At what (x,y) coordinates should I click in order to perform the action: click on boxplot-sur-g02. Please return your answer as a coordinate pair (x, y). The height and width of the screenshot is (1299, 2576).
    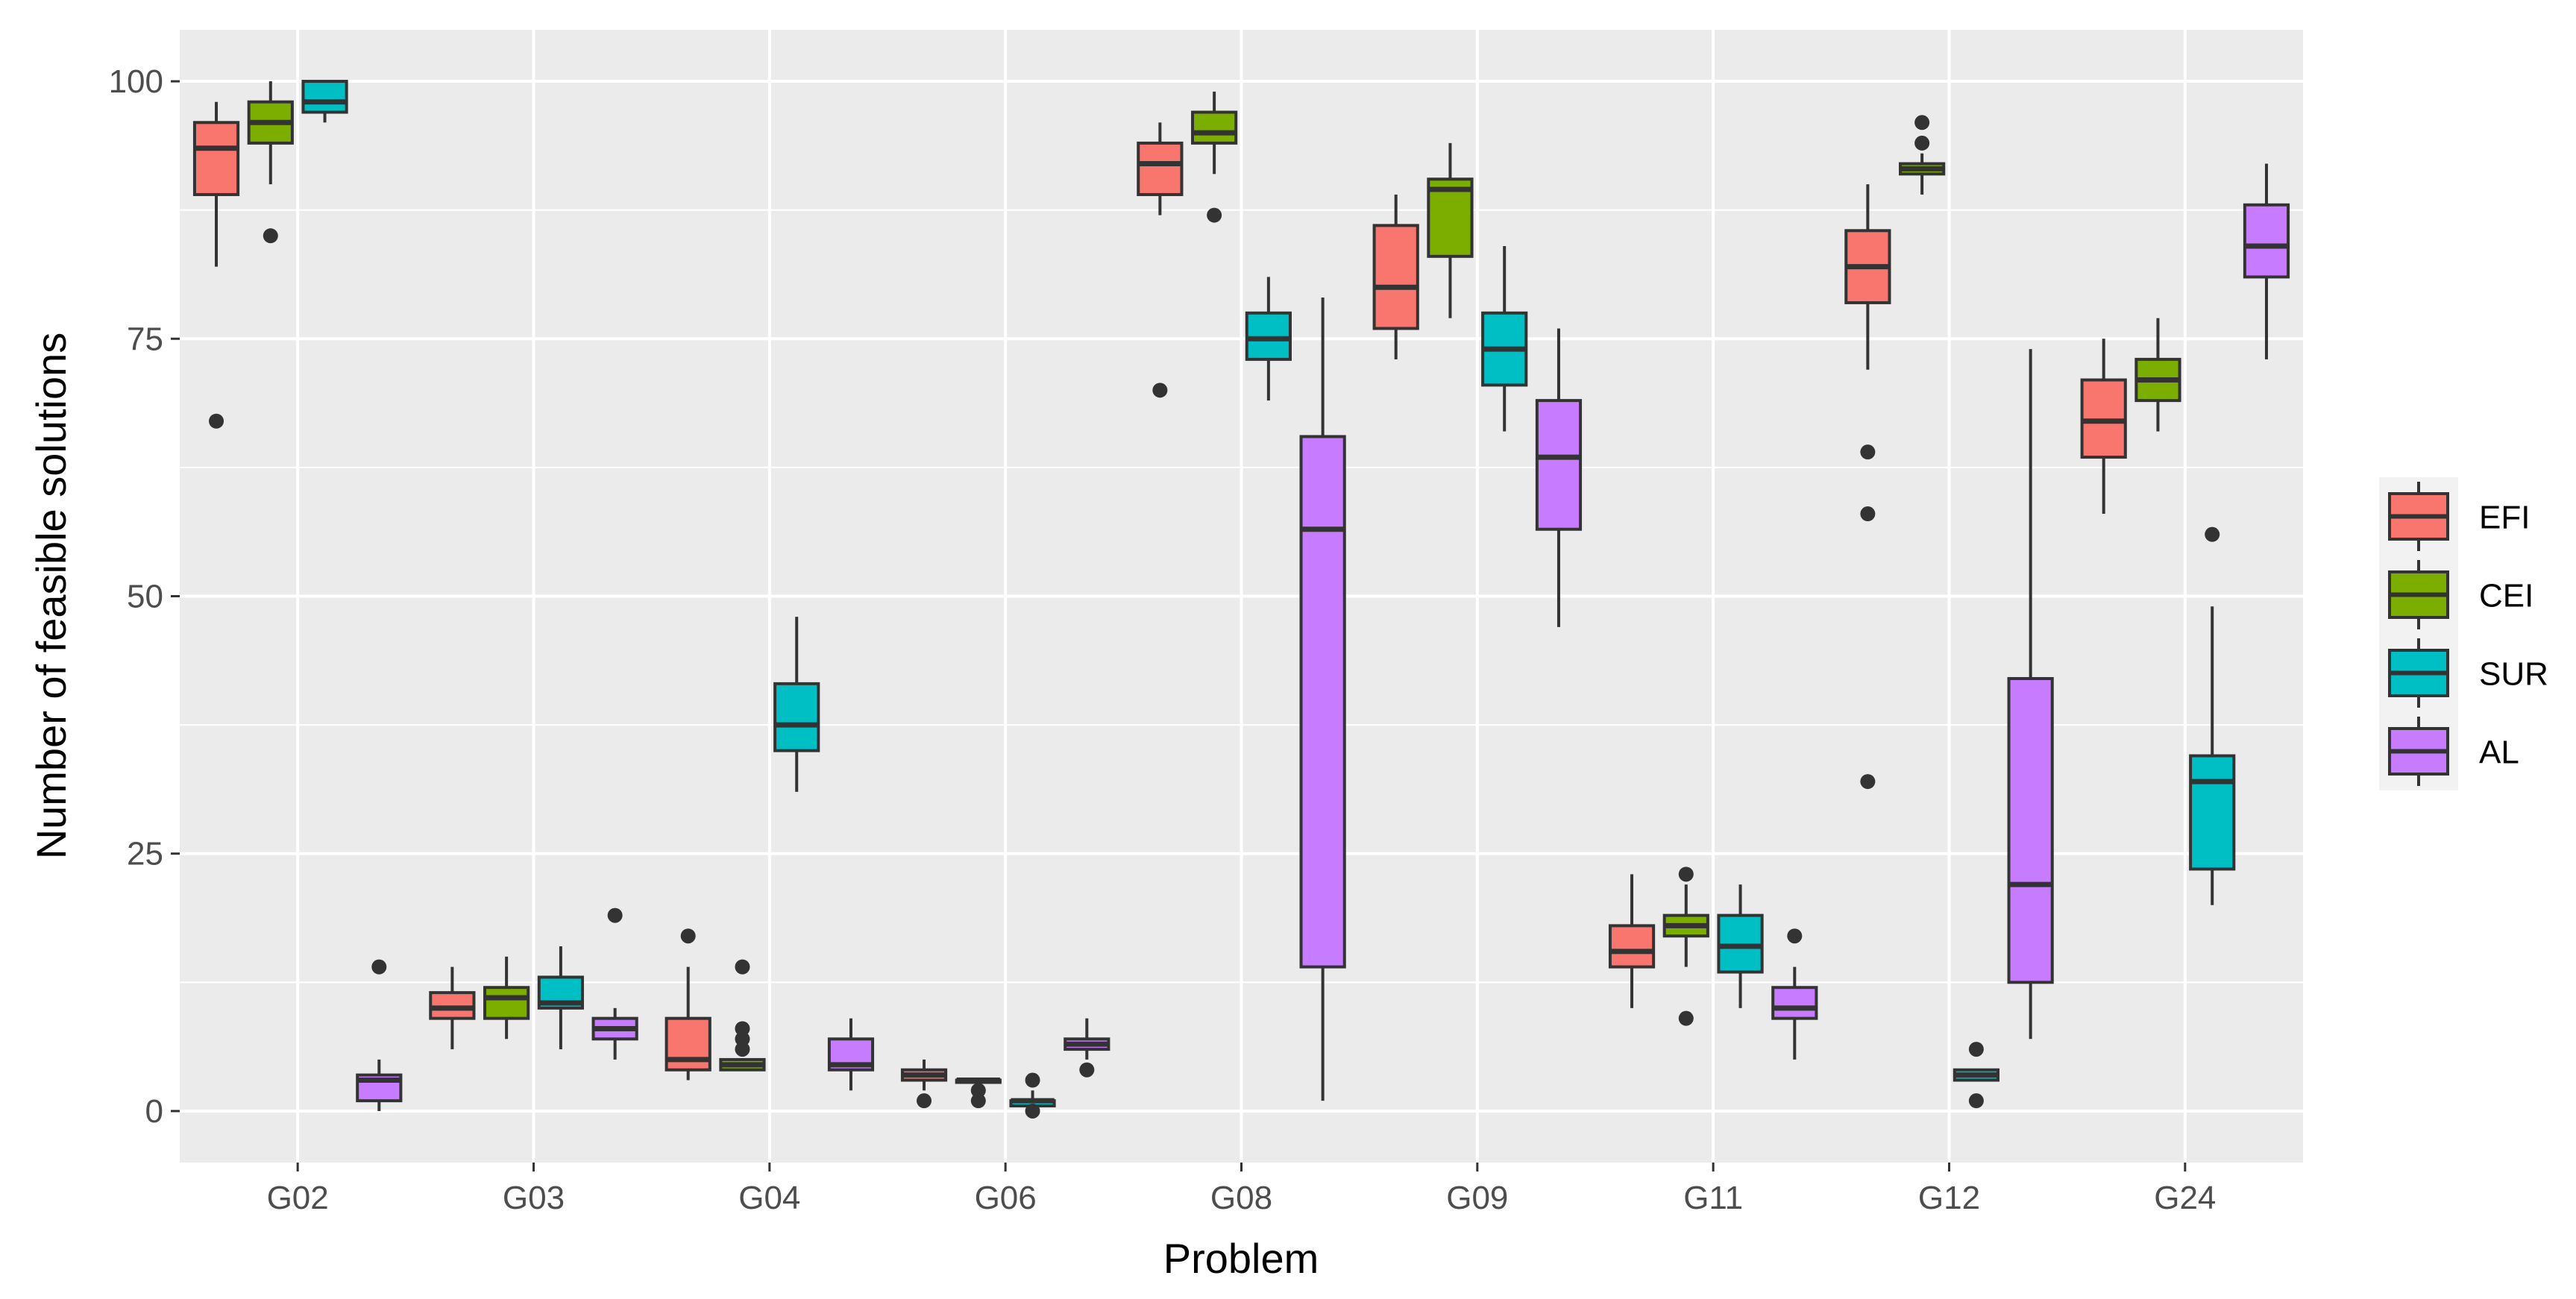
    Looking at the image, I should click on (325, 101).